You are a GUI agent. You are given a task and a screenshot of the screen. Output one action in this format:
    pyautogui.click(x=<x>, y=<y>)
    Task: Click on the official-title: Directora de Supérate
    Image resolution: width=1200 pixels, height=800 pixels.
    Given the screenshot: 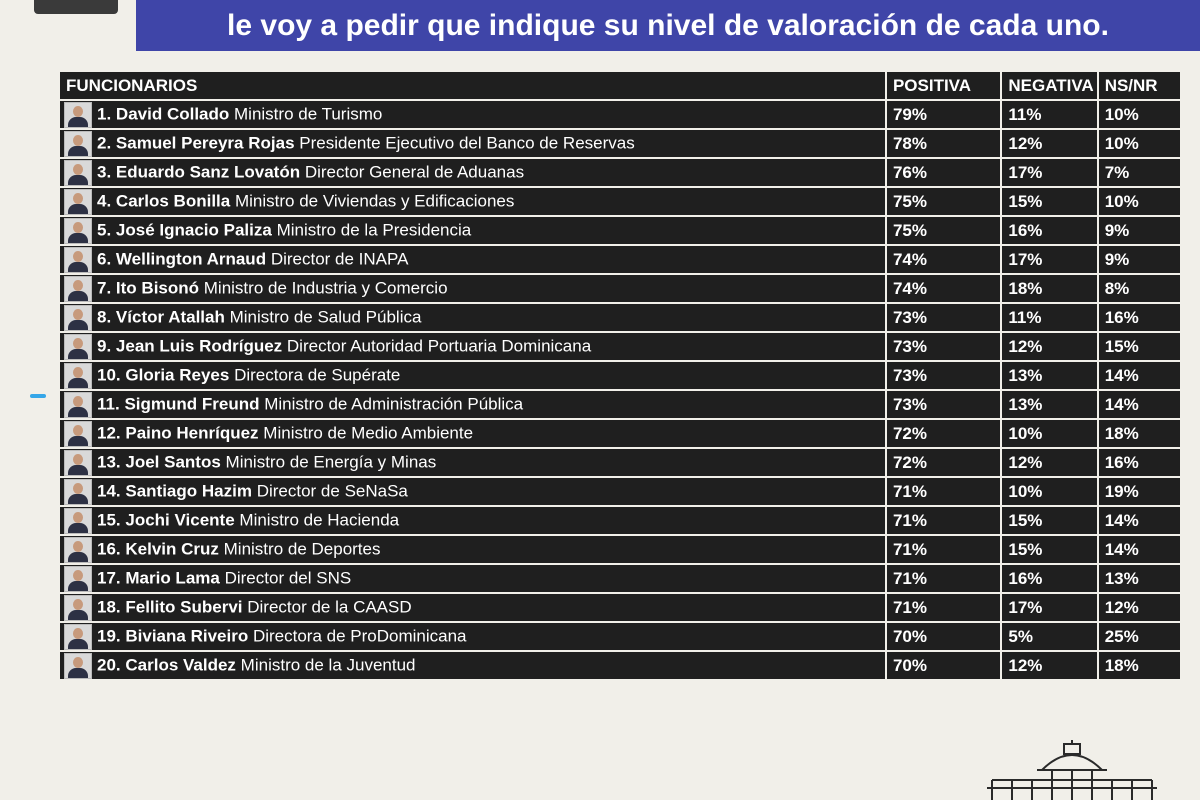 What is the action you would take?
    pyautogui.click(x=317, y=374)
    